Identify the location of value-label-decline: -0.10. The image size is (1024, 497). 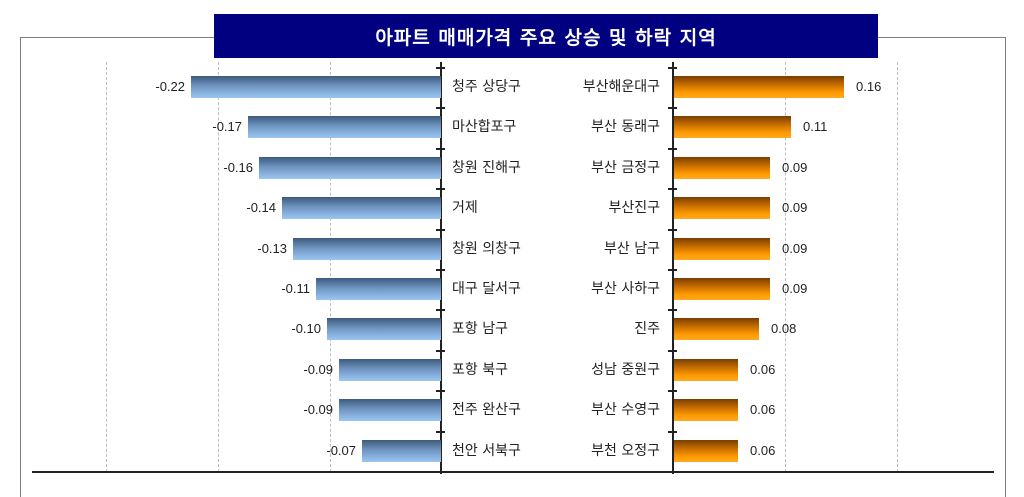
(306, 328).